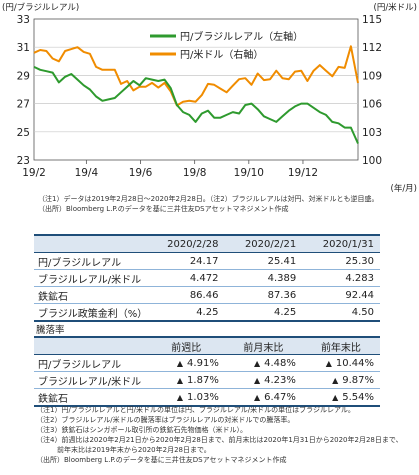 This screenshot has height=475, width=419. Describe the element at coordinates (91, 380) in the screenshot. I see `change-row-label: ブラジルレアル/米ドル` at that location.